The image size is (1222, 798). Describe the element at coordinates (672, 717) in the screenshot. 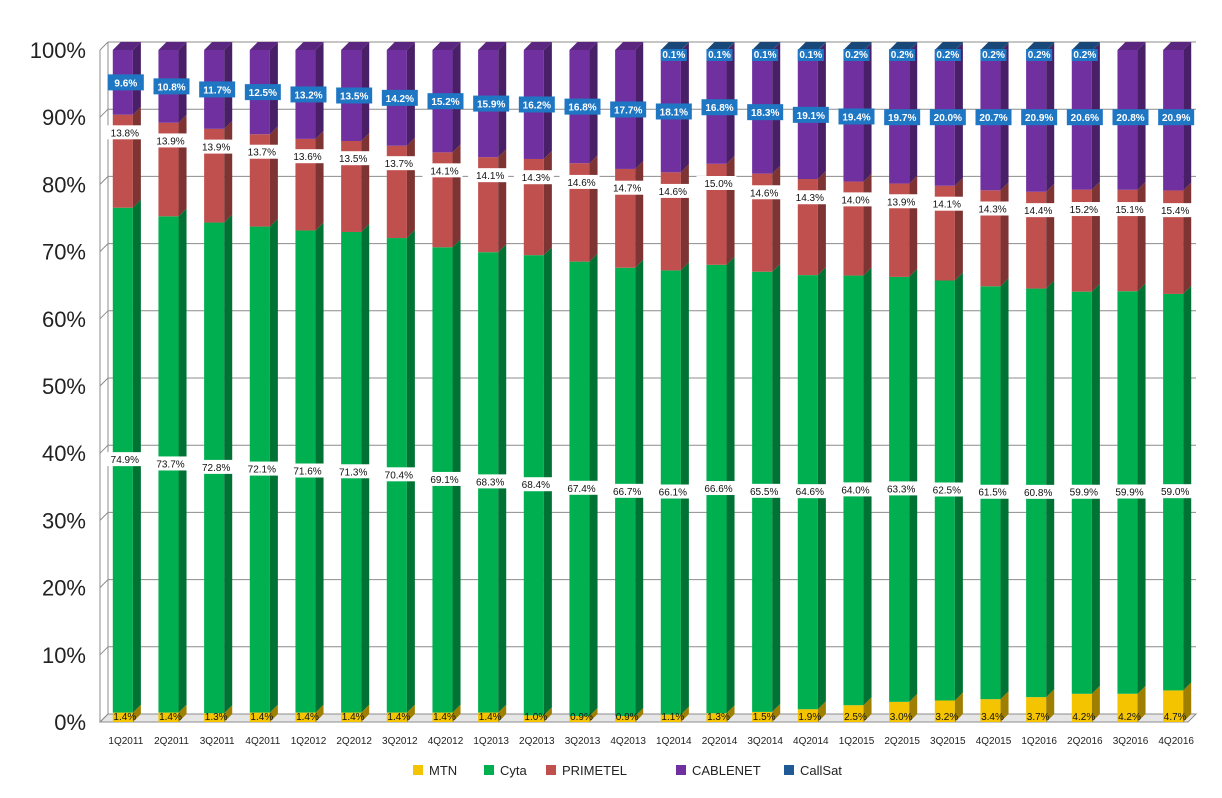

I see `data-label-mtn: 1.1%` at that location.